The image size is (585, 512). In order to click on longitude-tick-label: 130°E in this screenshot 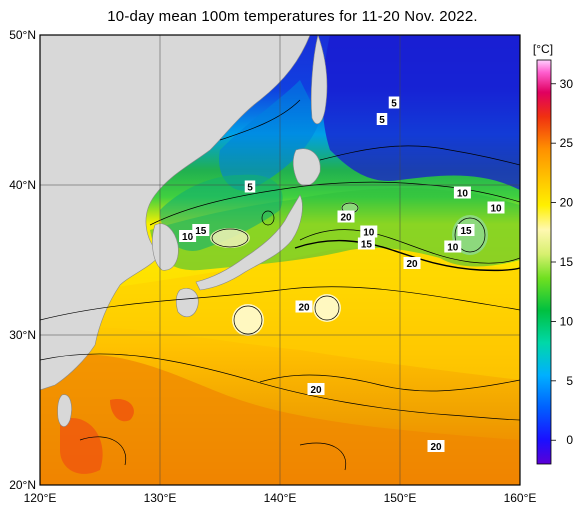, I will do `click(160, 498)`.